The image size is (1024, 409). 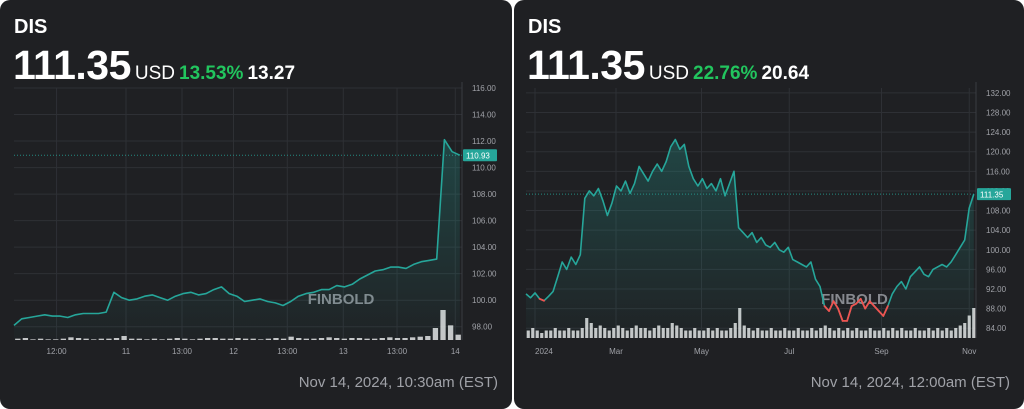 I want to click on y-tick-label: 112.00, so click(x=484, y=141).